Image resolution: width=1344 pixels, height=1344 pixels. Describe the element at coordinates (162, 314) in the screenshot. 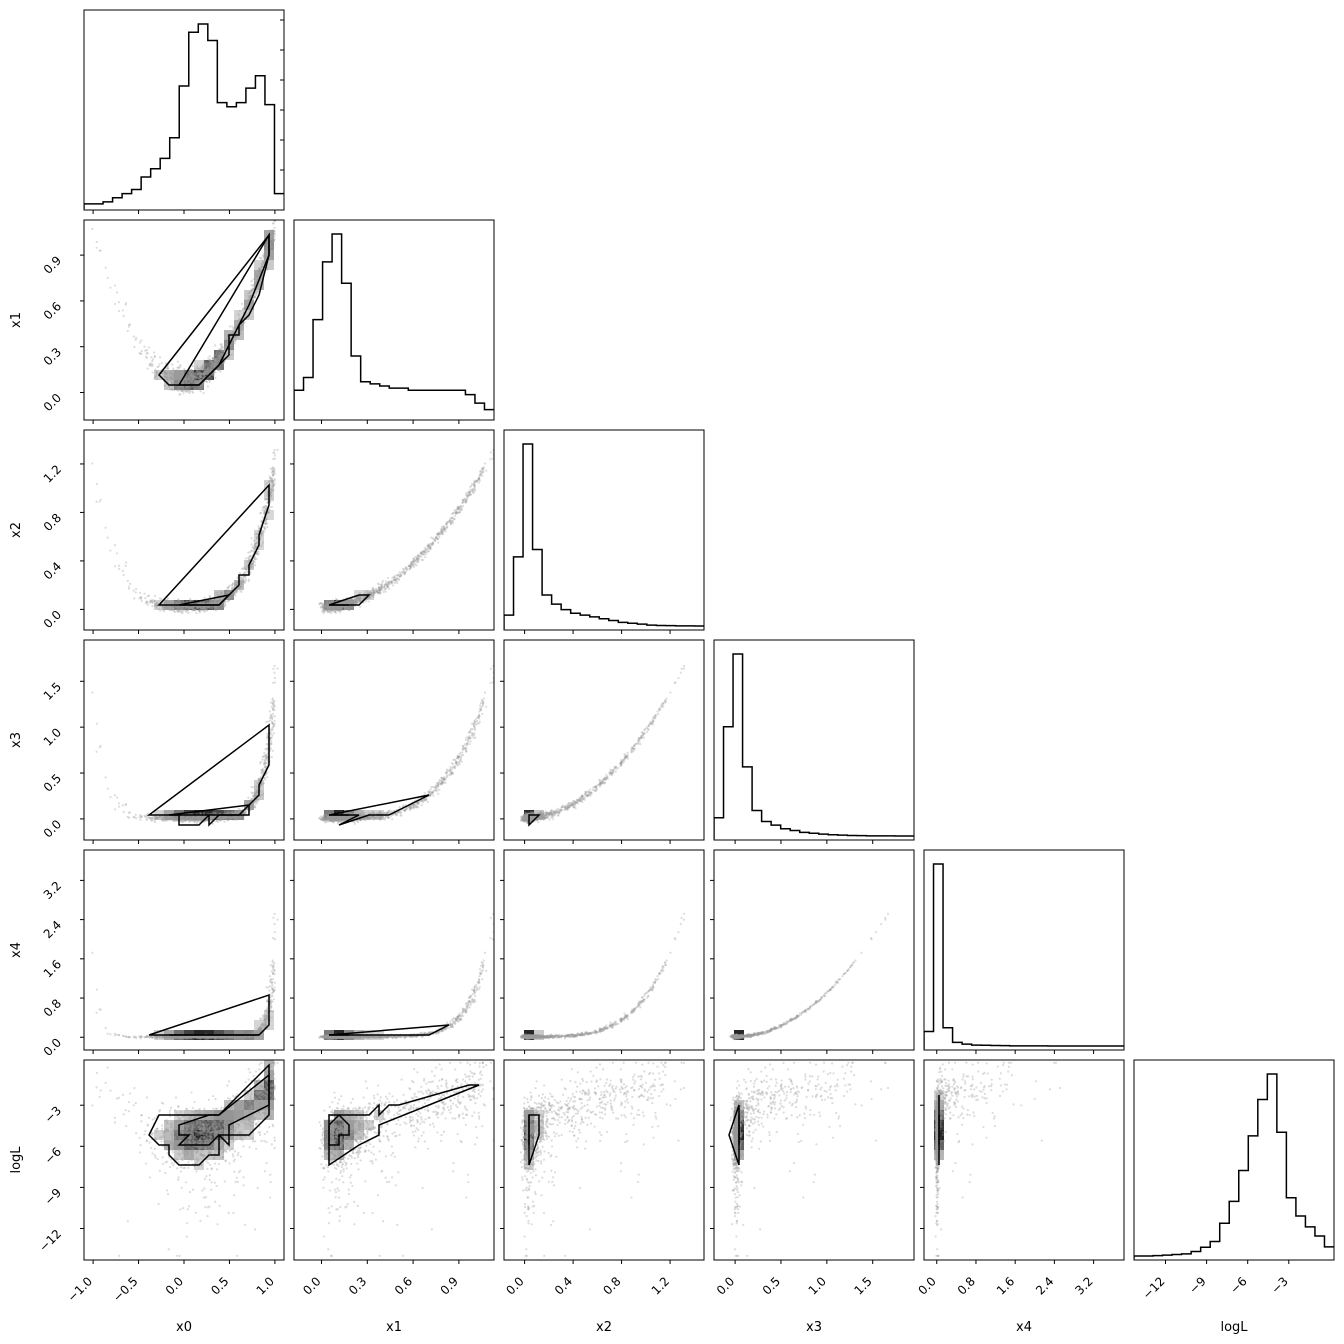

I see `panel-x0-x1: 0.00.30.60.9` at that location.